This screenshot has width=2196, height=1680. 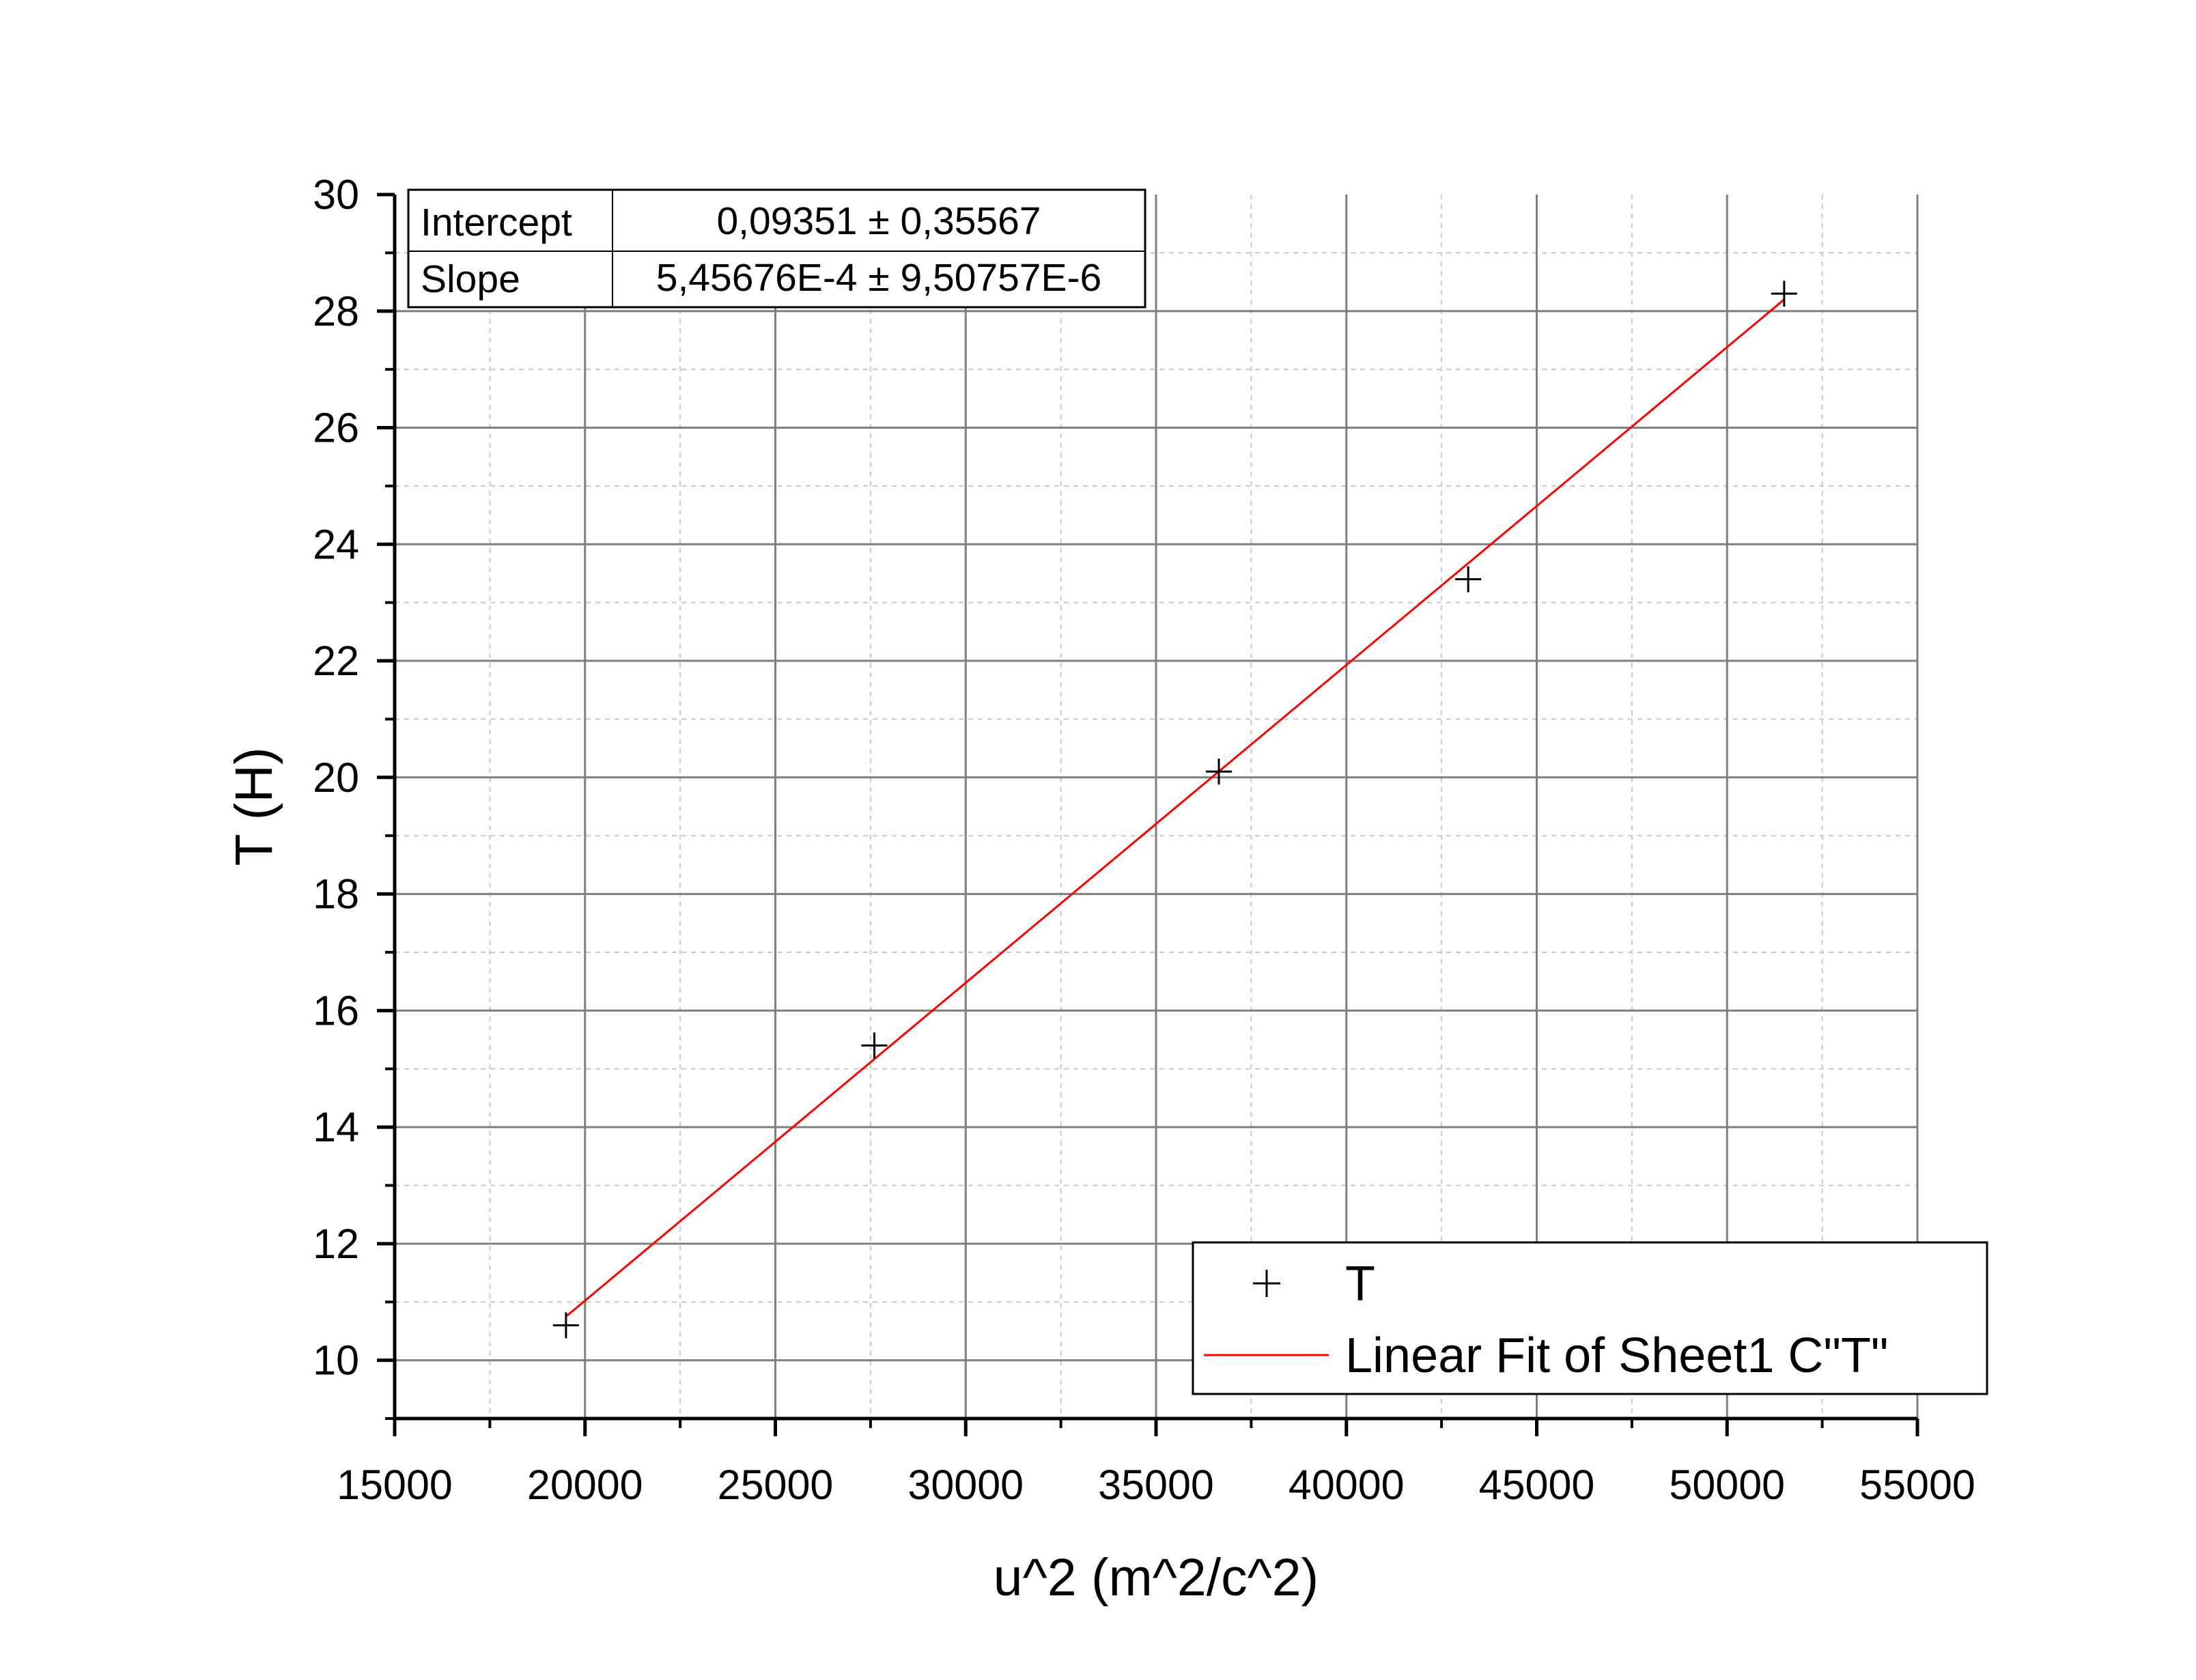 What do you see at coordinates (336, 311) in the screenshot?
I see `y-tick-label: 28` at bounding box center [336, 311].